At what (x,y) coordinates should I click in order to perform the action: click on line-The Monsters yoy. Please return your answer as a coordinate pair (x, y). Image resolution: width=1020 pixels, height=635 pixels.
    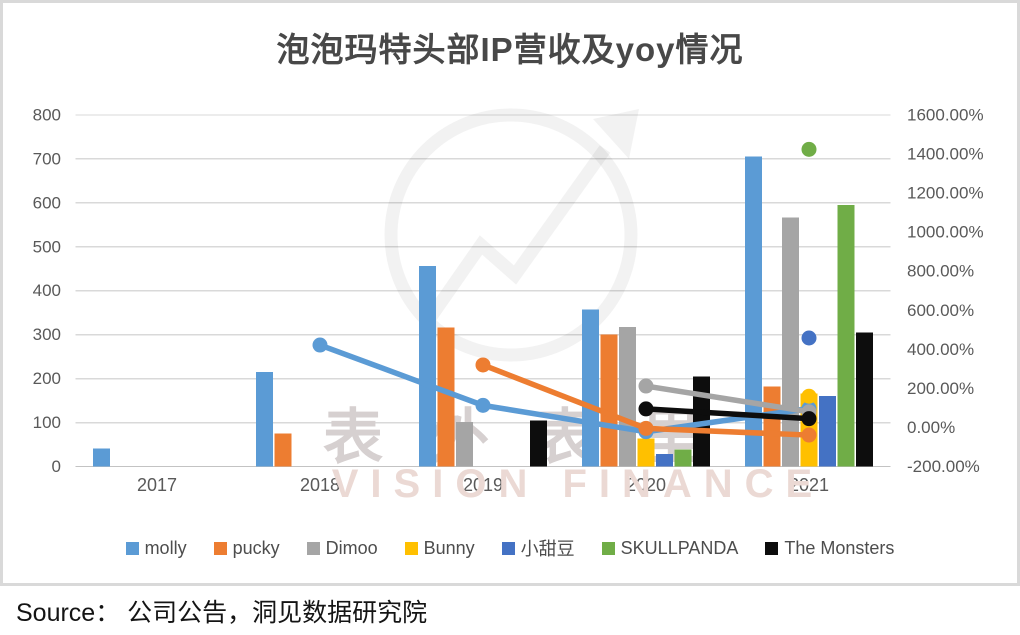
    Looking at the image, I should click on (727, 414).